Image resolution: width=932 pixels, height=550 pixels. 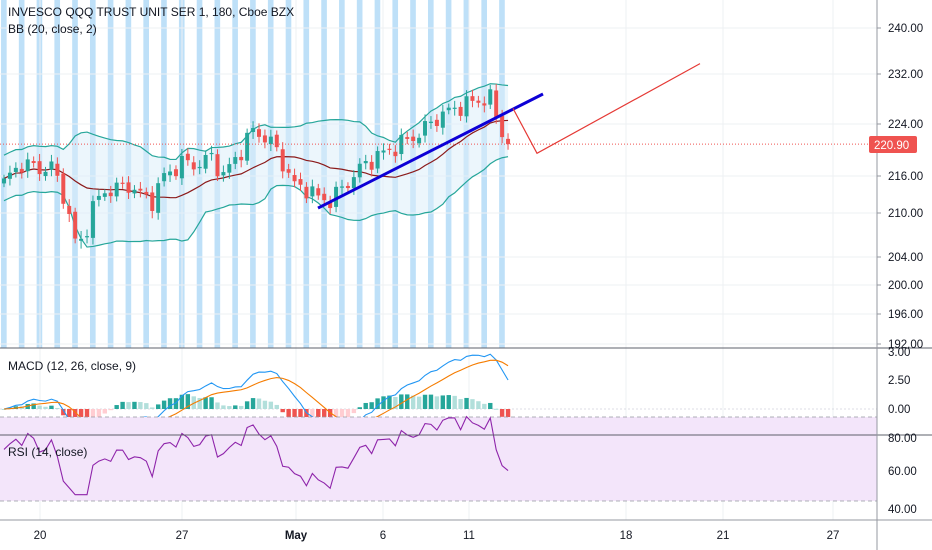 I want to click on indicator-label: BB (20, close, 2), so click(x=52, y=29).